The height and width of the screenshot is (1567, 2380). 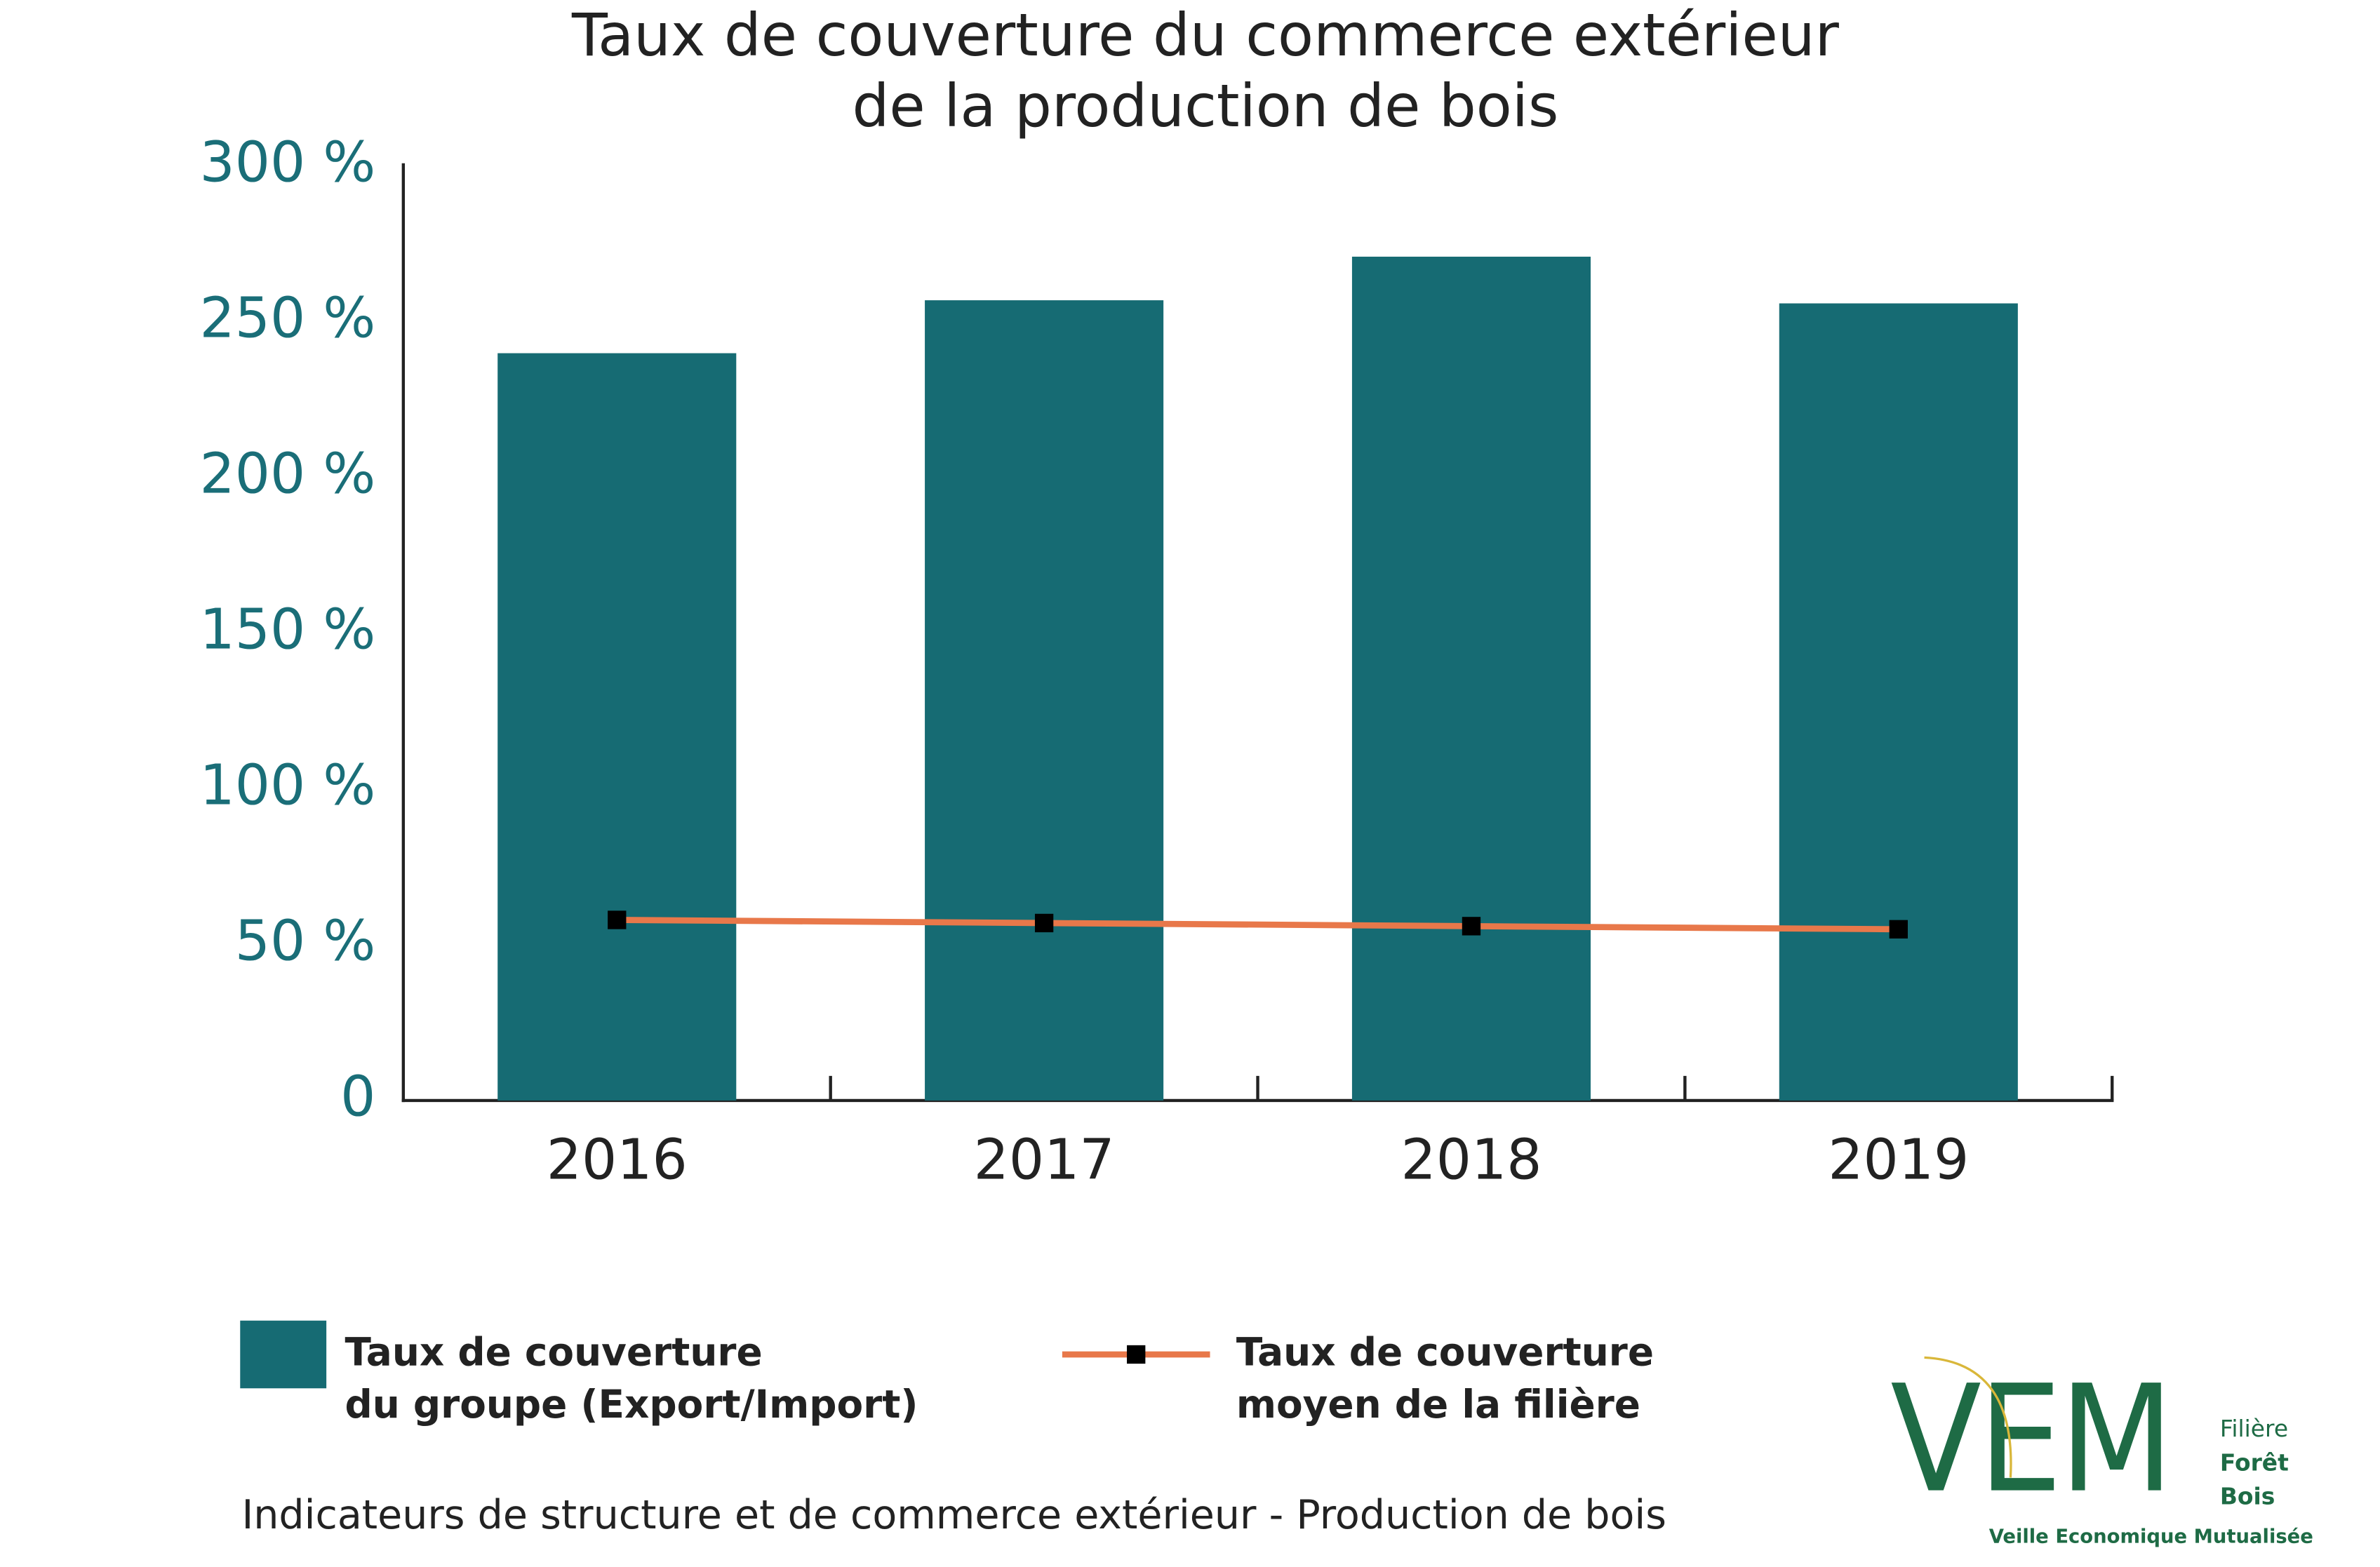 What do you see at coordinates (287, 318) in the screenshot?
I see `y-tick-label: 250 %` at bounding box center [287, 318].